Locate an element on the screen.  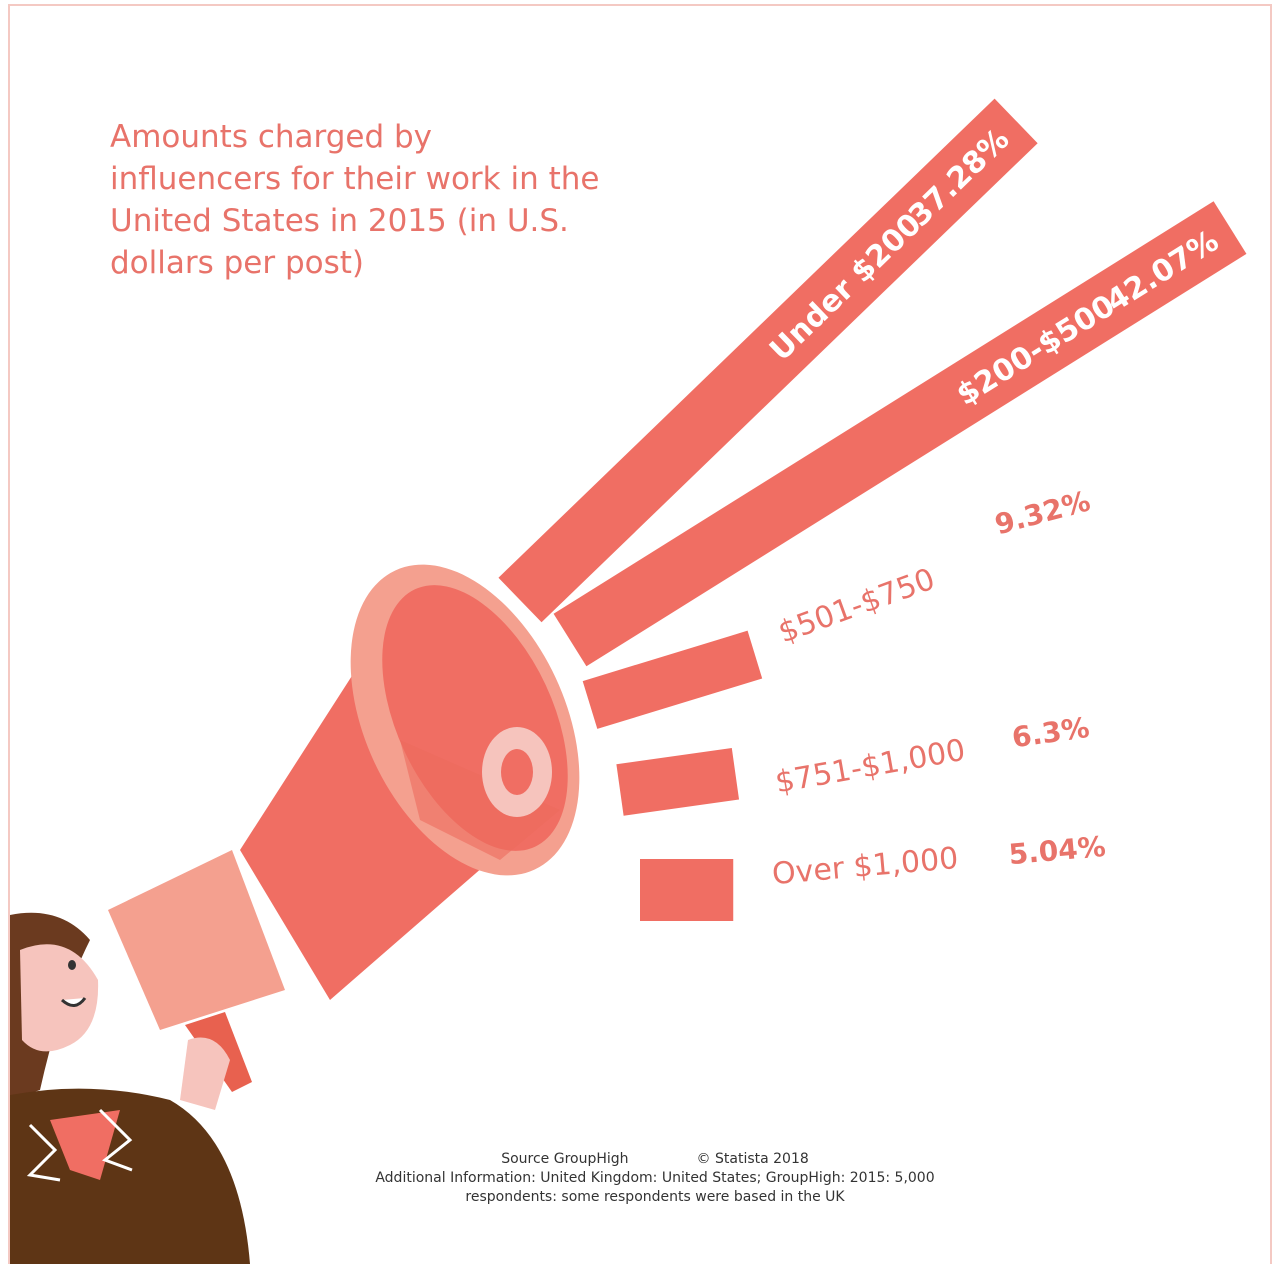
value-label: 5.04% is located at coordinates (1057, 850).